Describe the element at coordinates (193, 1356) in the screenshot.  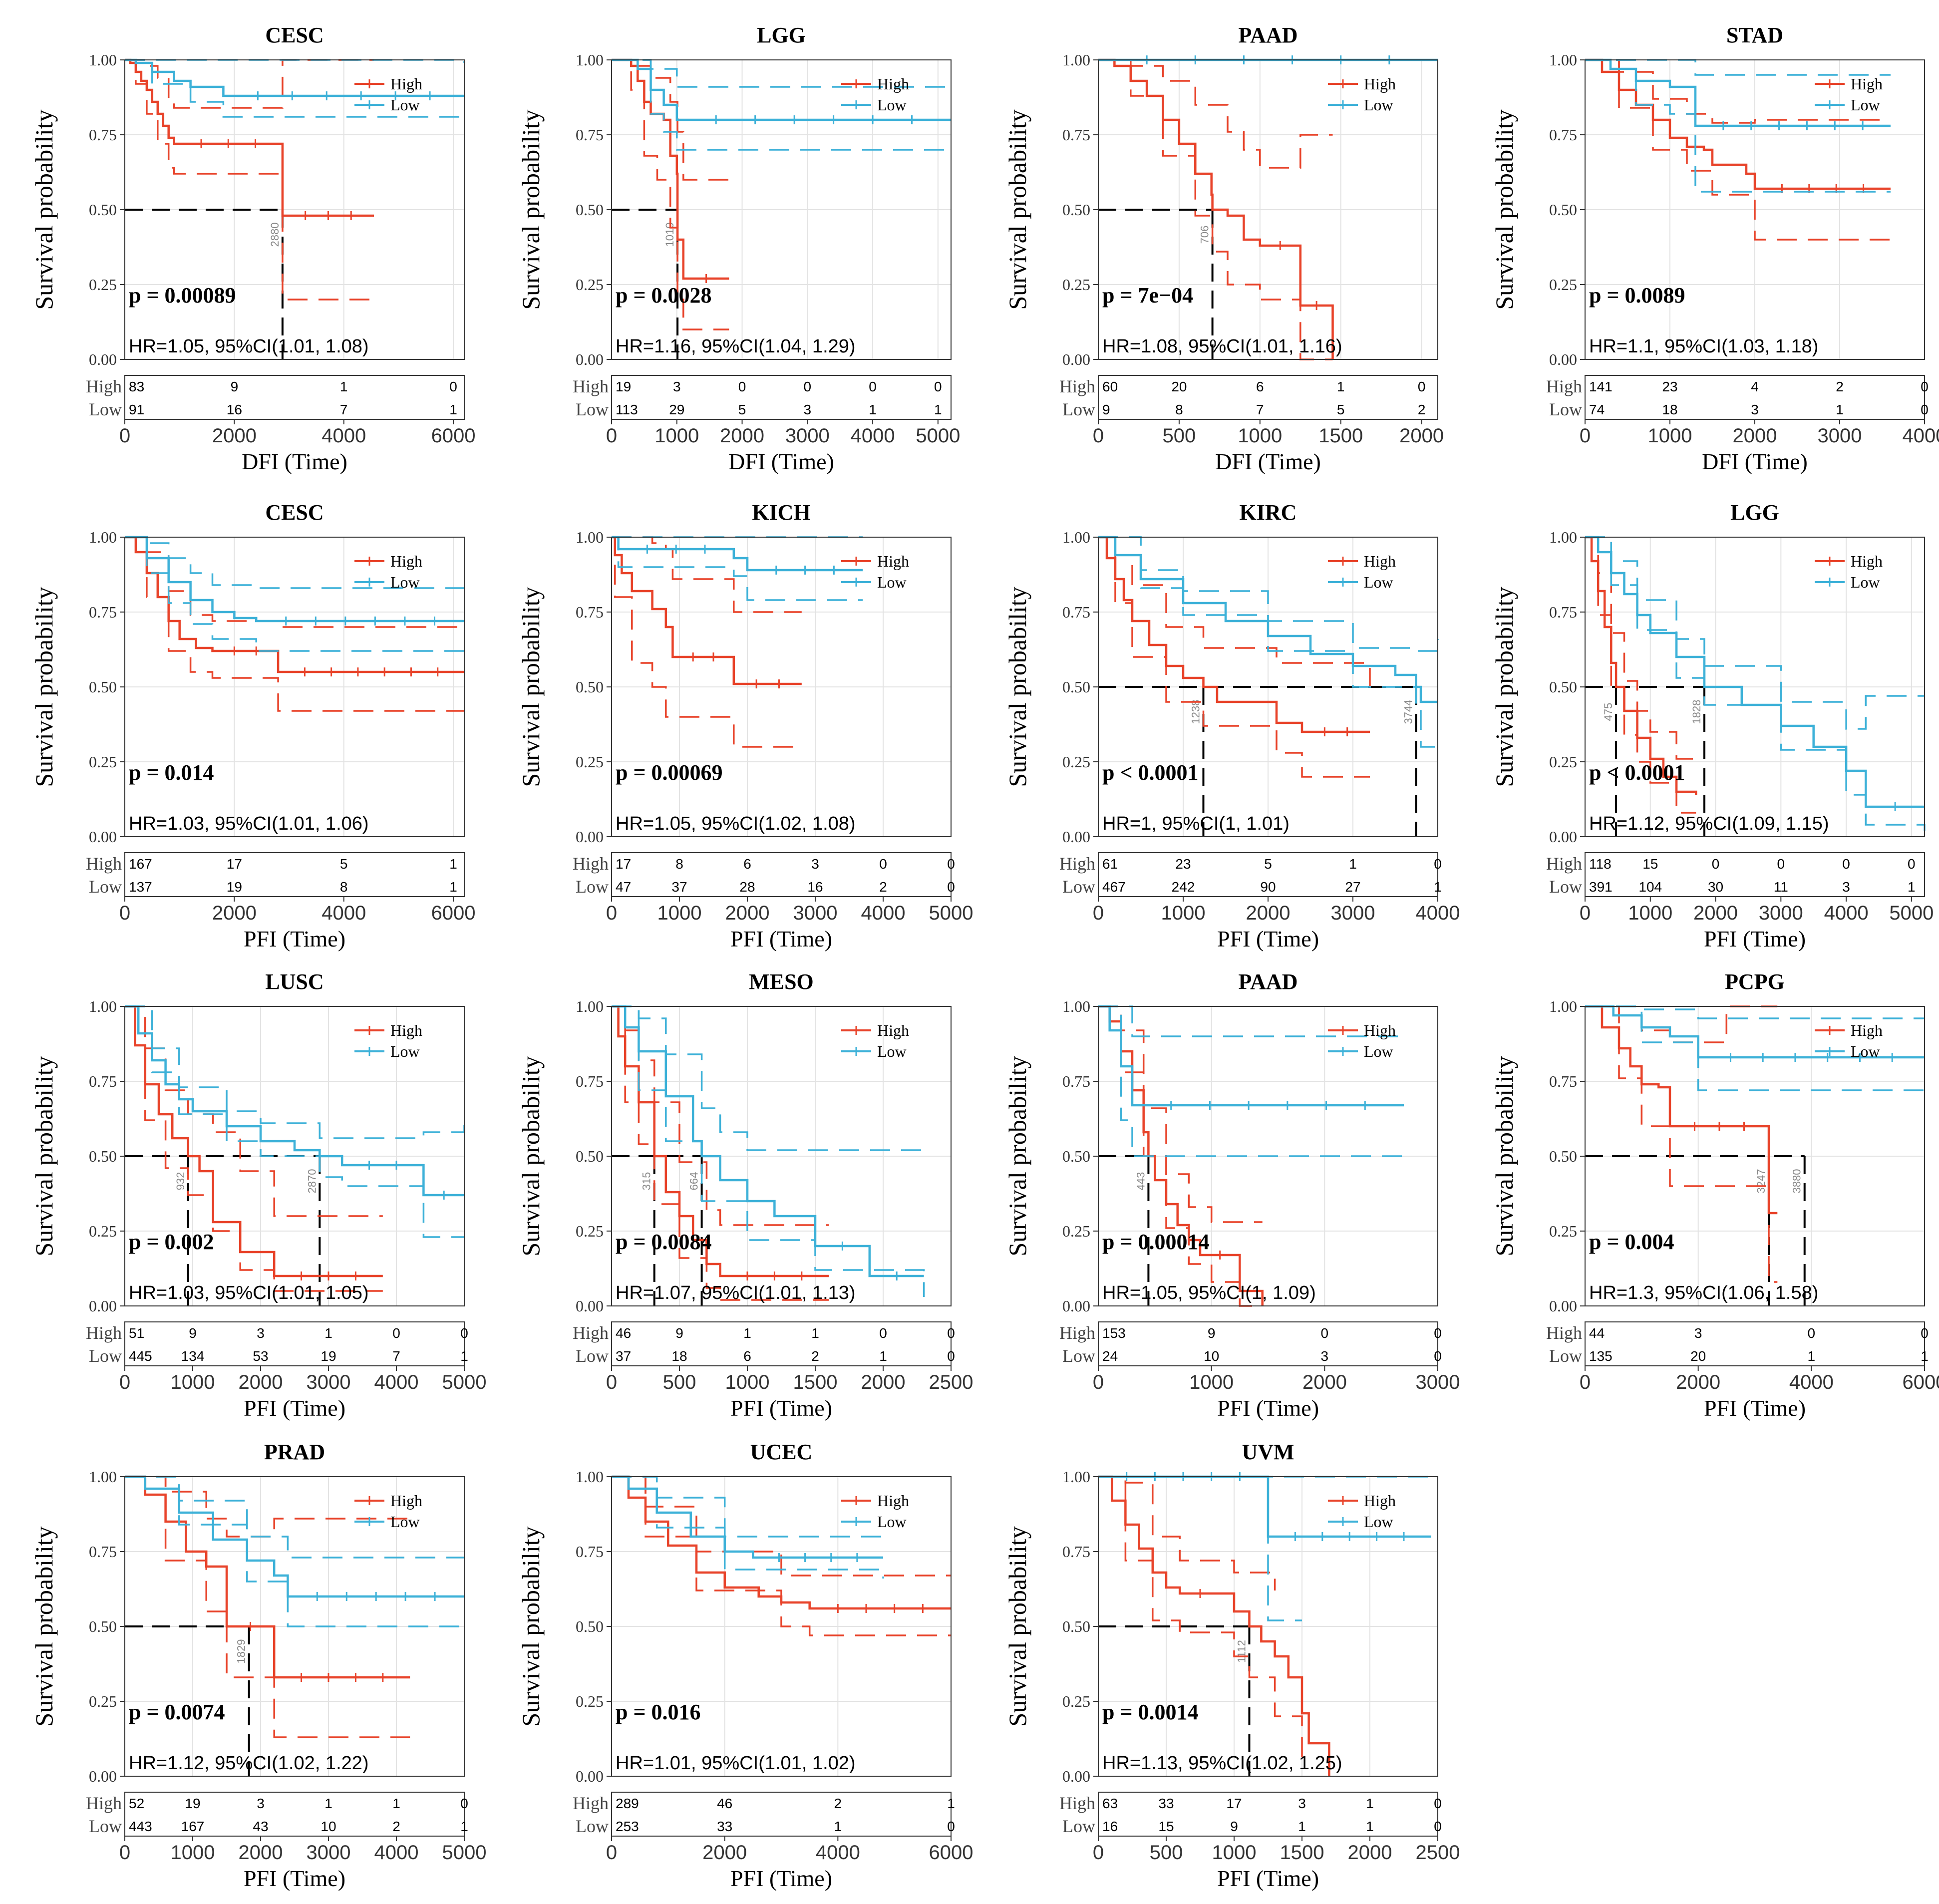
I see `risk-count: 134` at that location.